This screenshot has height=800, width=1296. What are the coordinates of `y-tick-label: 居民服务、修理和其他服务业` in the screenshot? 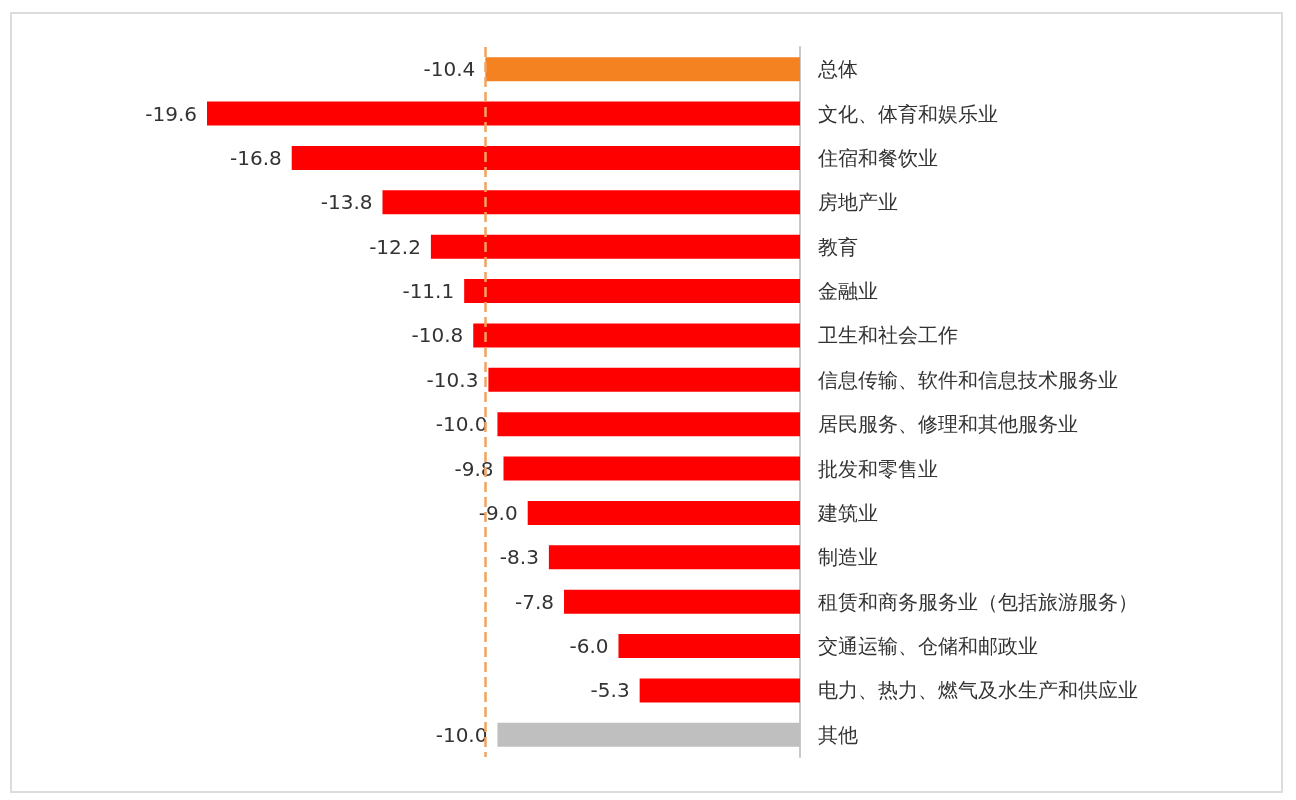 It's located at (948, 424).